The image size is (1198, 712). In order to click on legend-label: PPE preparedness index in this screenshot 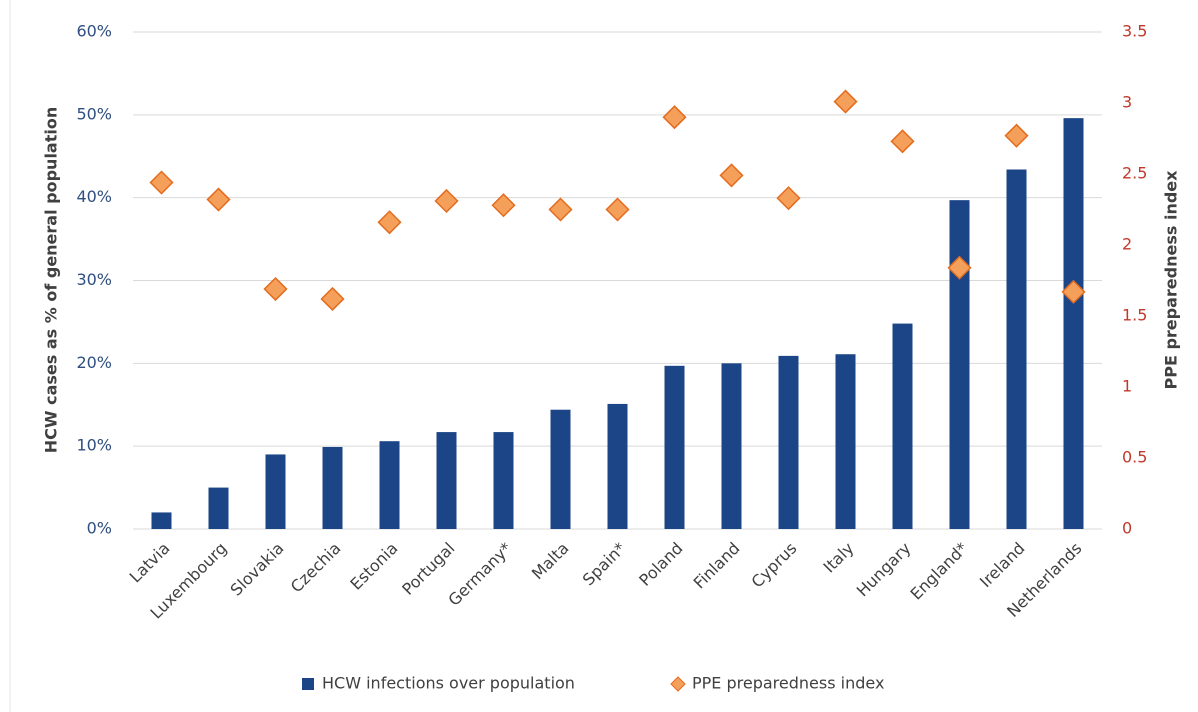, I will do `click(788, 683)`.